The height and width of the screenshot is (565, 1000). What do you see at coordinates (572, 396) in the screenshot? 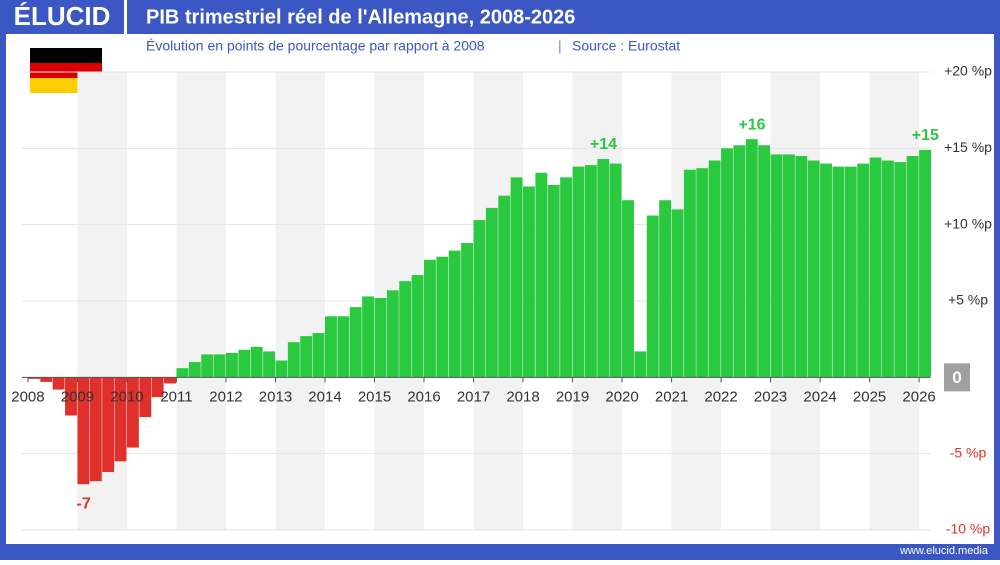
I see `x-tick-label: 2019` at bounding box center [572, 396].